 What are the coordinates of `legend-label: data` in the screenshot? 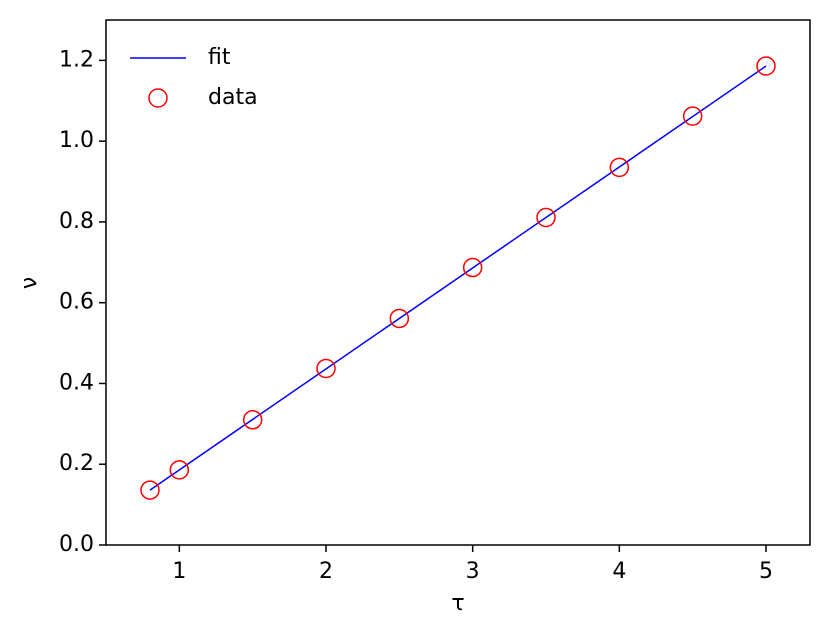 It's located at (233, 97).